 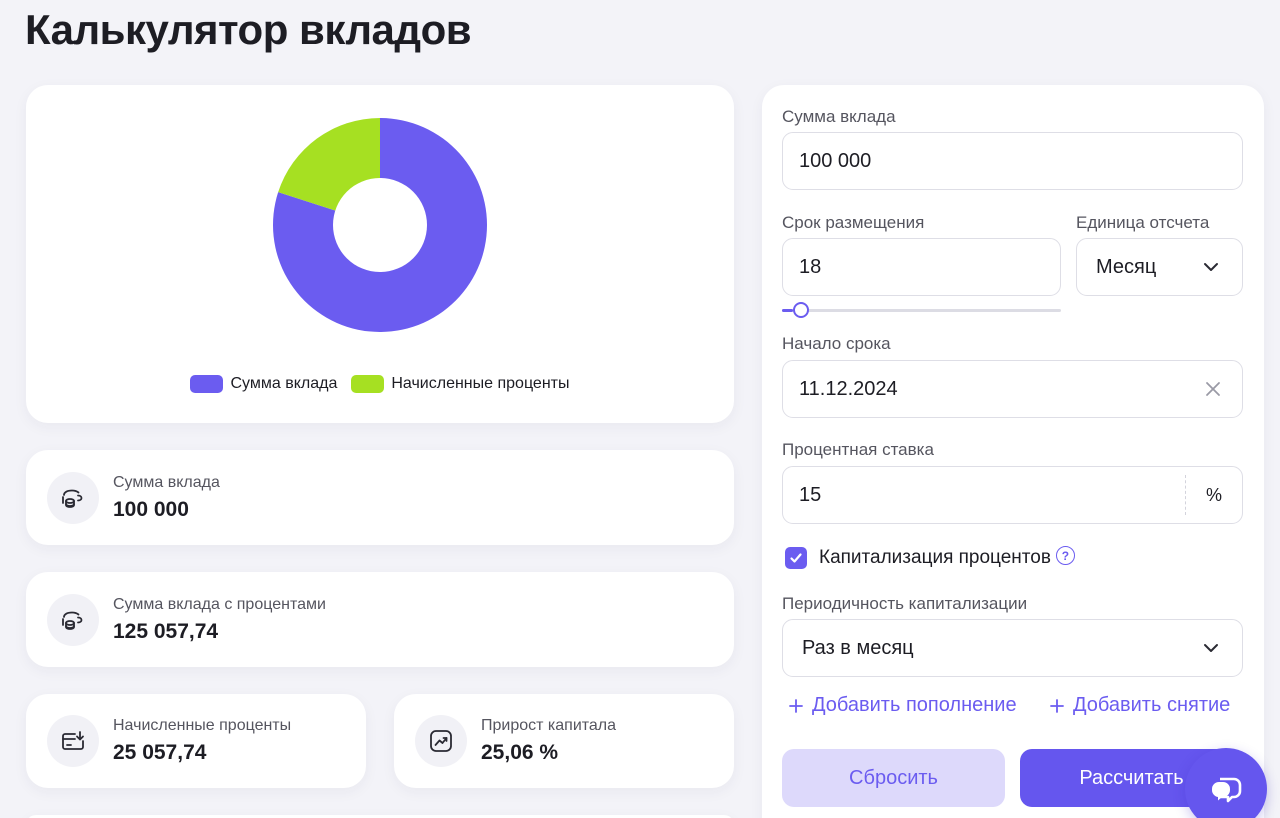 I want to click on term-value: 18, so click(x=810, y=266).